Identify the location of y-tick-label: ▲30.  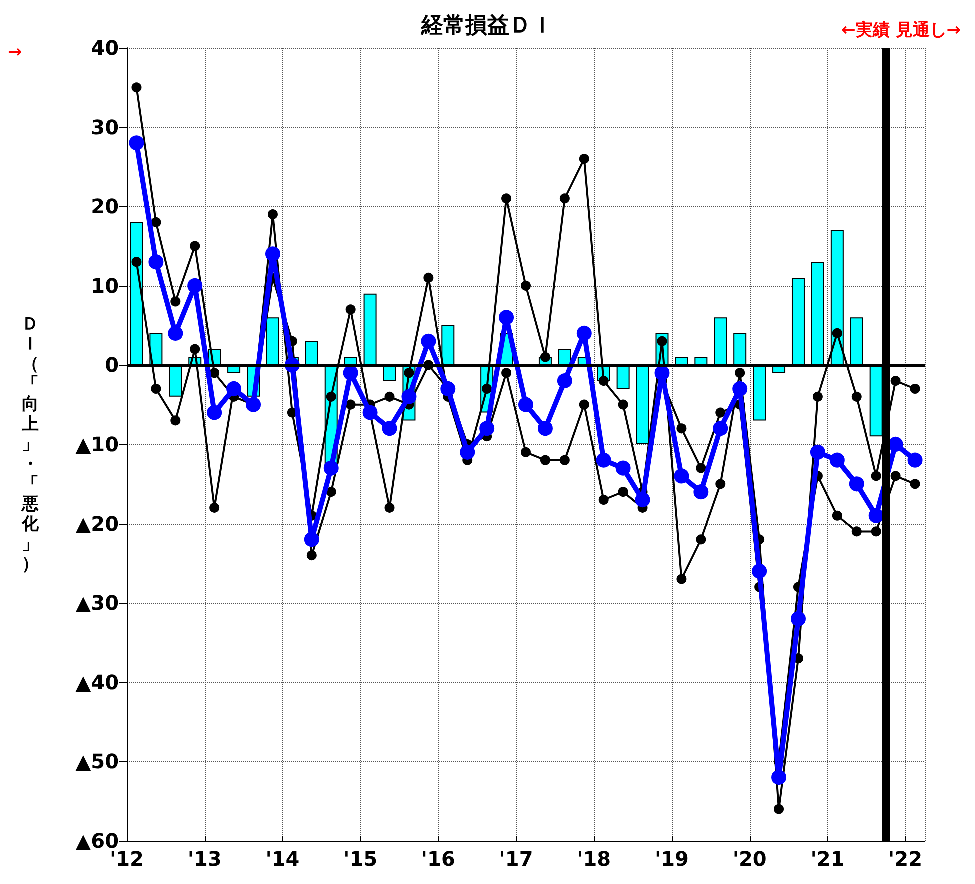
(97, 603).